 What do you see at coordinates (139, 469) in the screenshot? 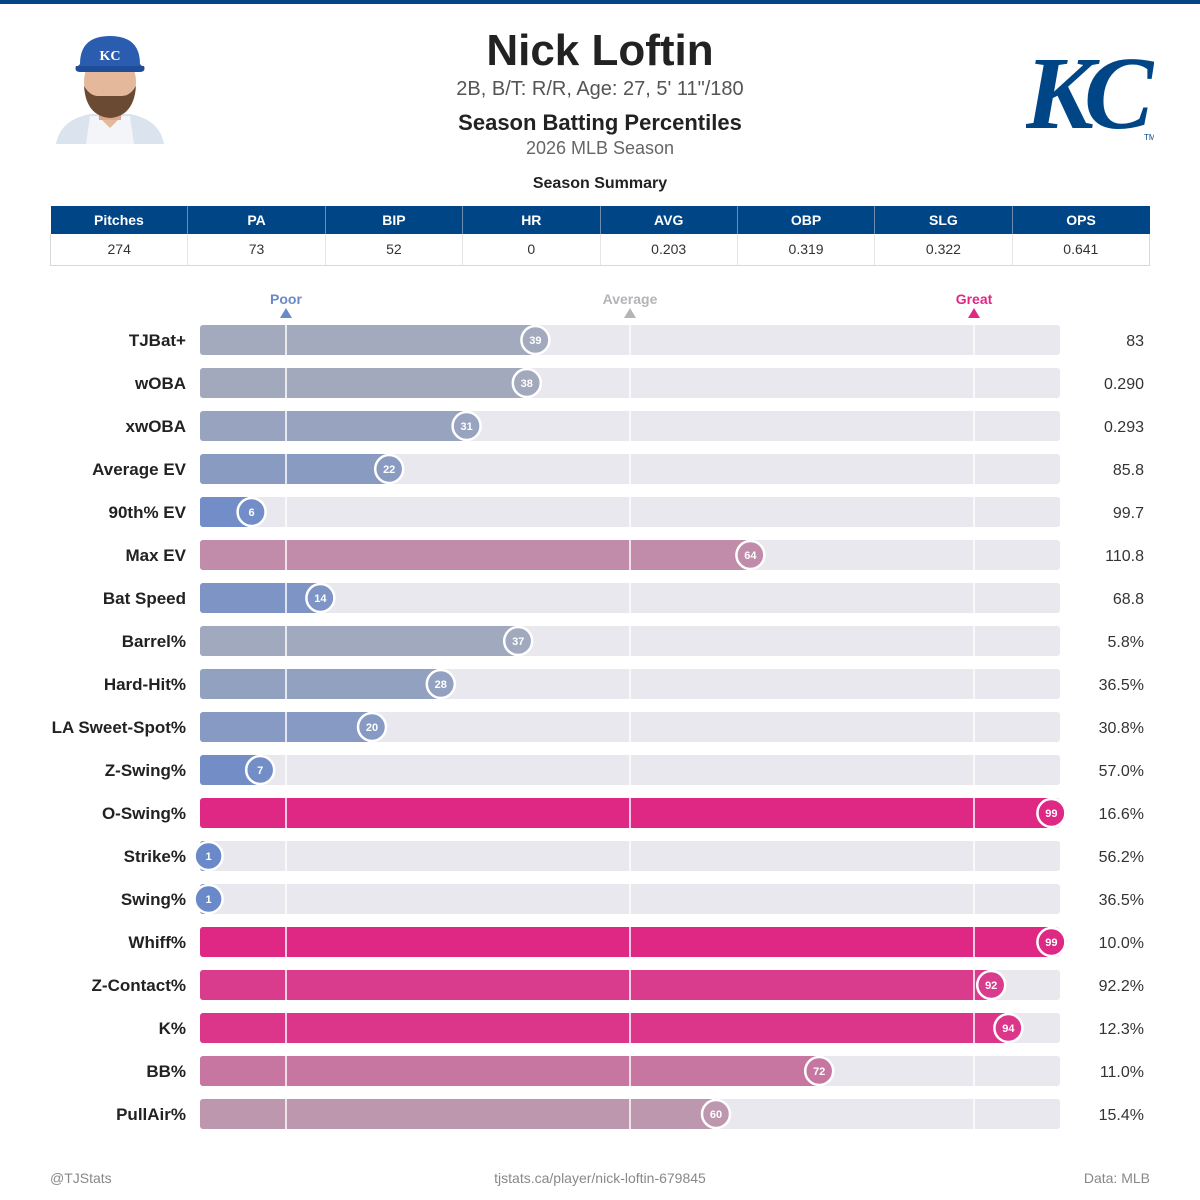
I see `metric-label: Average EV` at bounding box center [139, 469].